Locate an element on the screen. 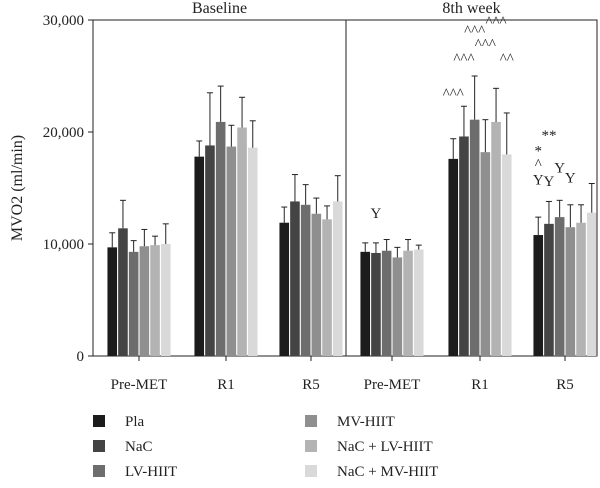 Image resolution: width=600 pixels, height=488 pixels. legend-label: NaC + LV-HIIT is located at coordinates (385, 447).